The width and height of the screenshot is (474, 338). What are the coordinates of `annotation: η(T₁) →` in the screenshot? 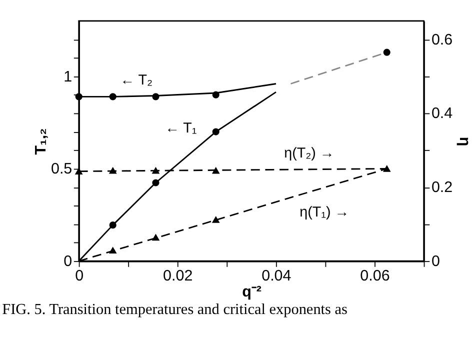 It's located at (325, 212).